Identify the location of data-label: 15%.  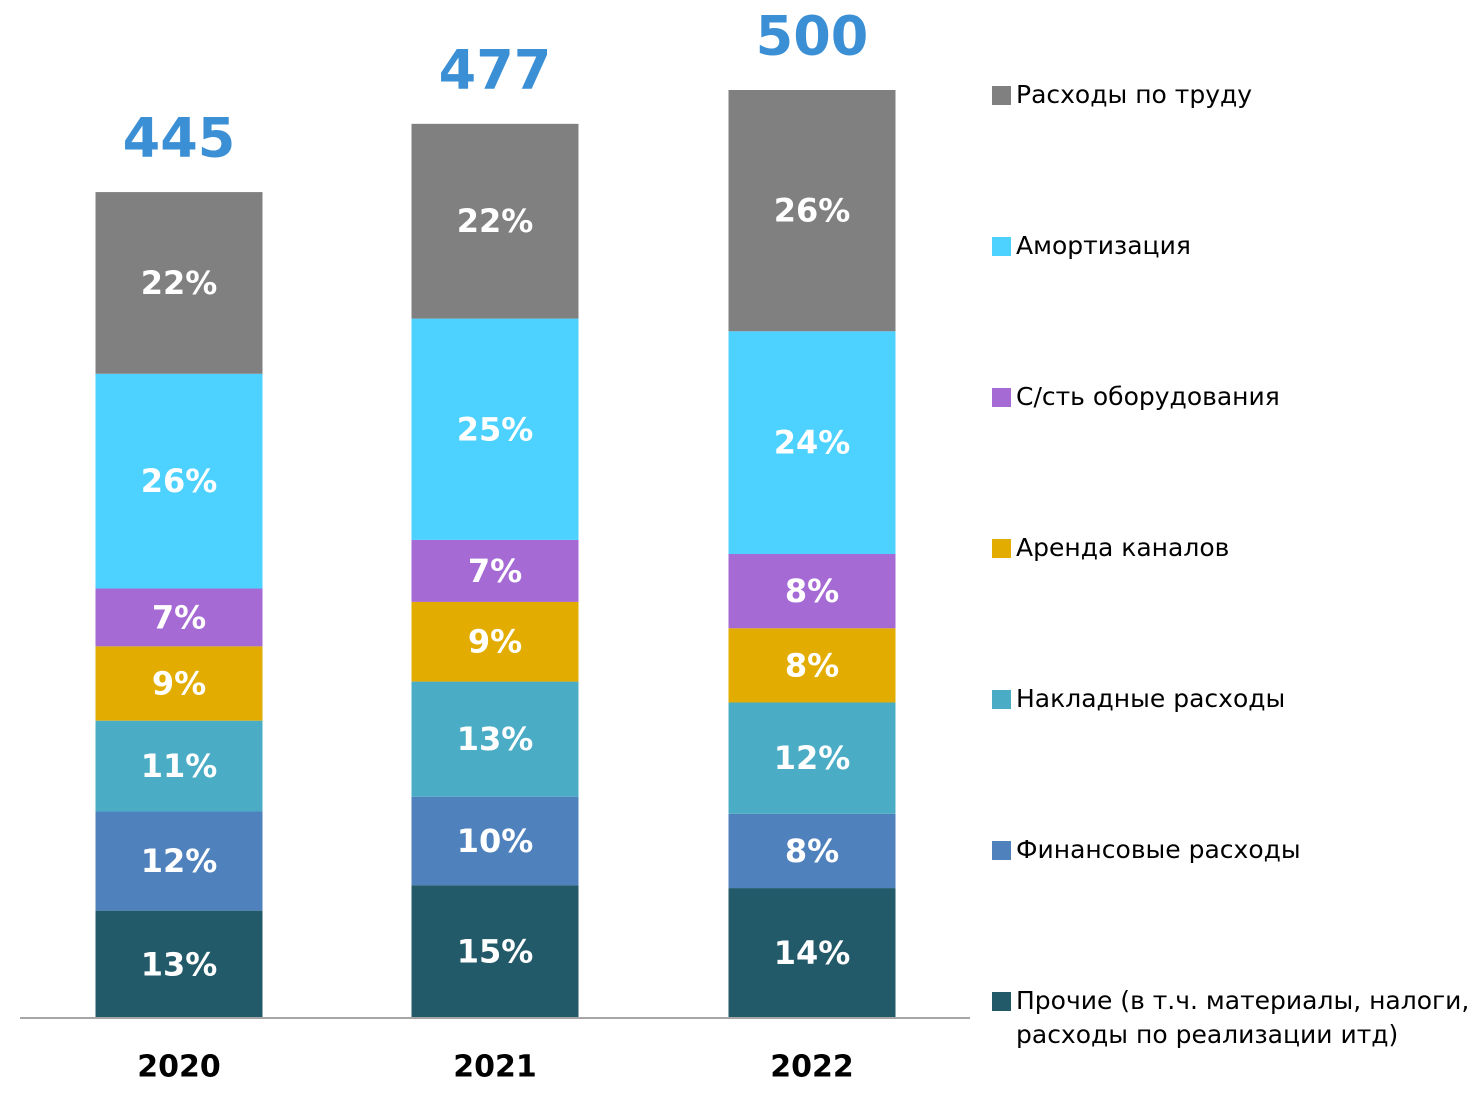
(495, 952).